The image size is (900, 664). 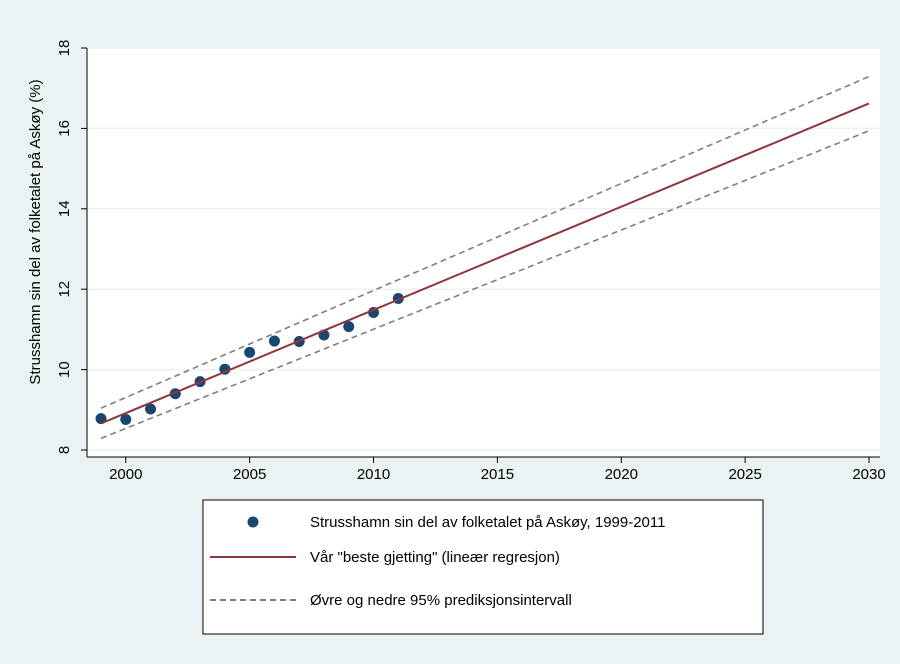 What do you see at coordinates (125, 474) in the screenshot?
I see `x-tick-label: 2000` at bounding box center [125, 474].